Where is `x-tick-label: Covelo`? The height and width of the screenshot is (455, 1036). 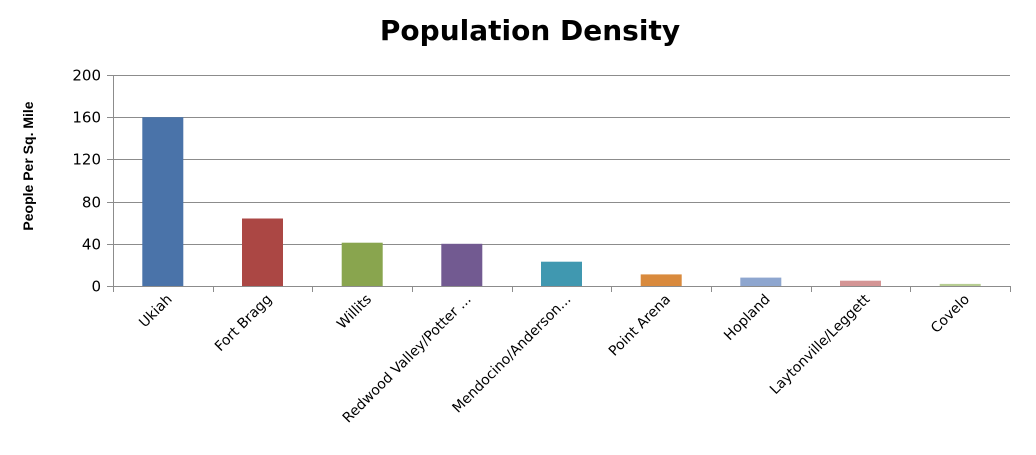
x-tick-label: Covelo is located at coordinates (950, 314).